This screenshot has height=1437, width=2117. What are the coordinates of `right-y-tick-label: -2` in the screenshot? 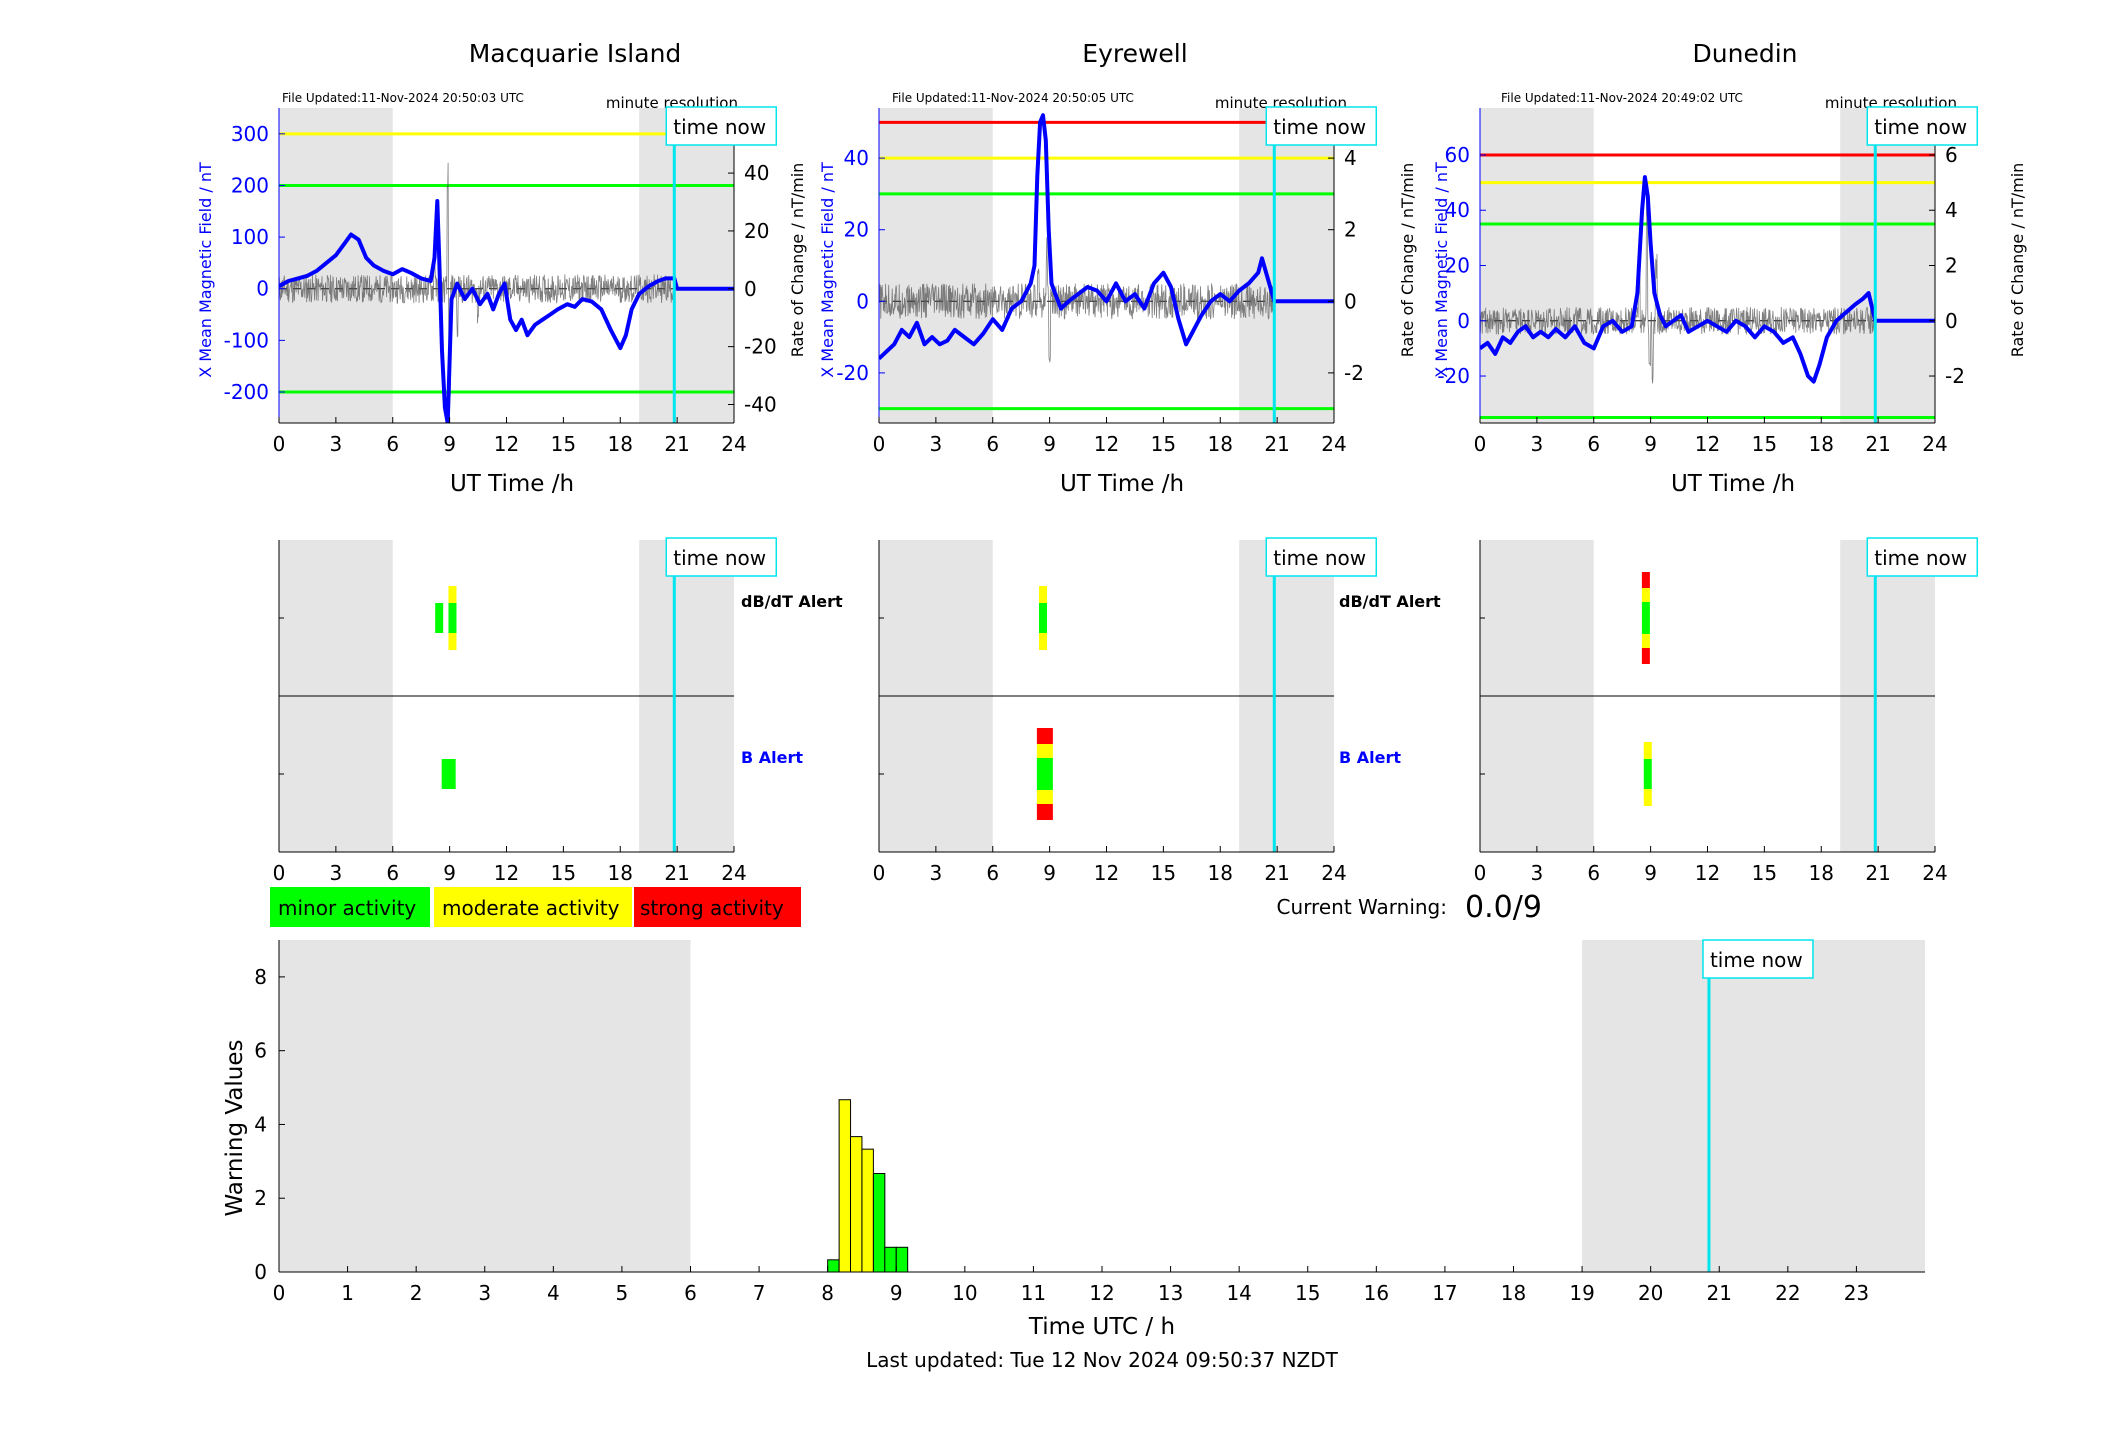 It's located at (1955, 376).